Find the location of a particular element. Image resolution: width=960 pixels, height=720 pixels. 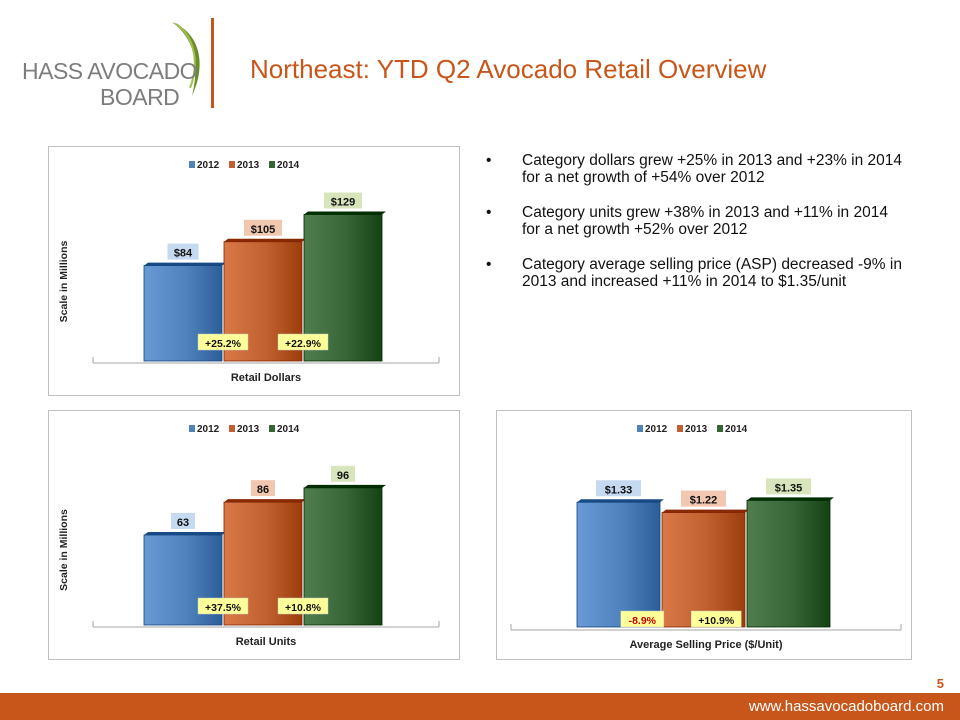

bar-2012 is located at coordinates (618, 564).